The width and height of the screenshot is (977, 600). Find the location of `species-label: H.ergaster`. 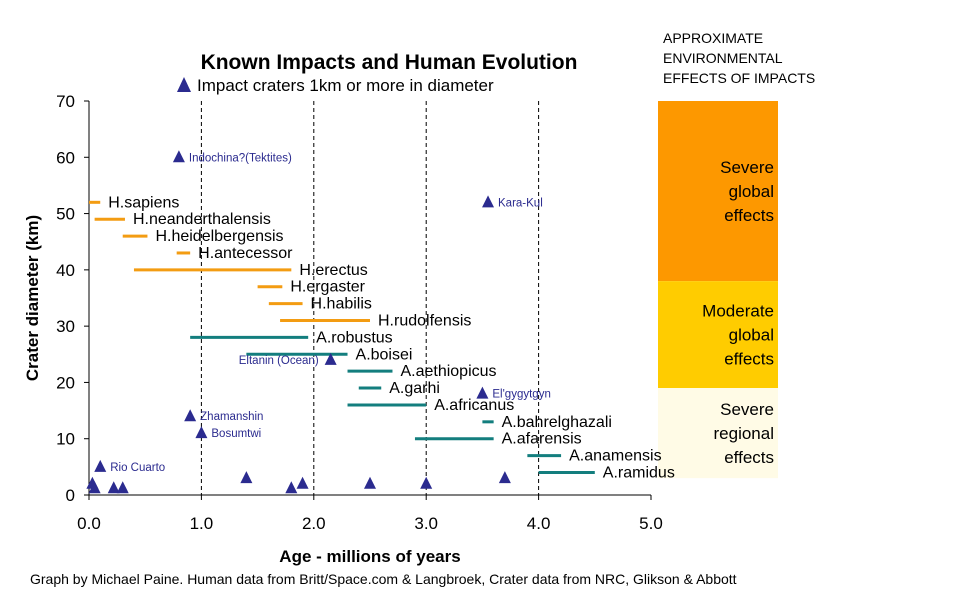

species-label: H.ergaster is located at coordinates (327, 287).